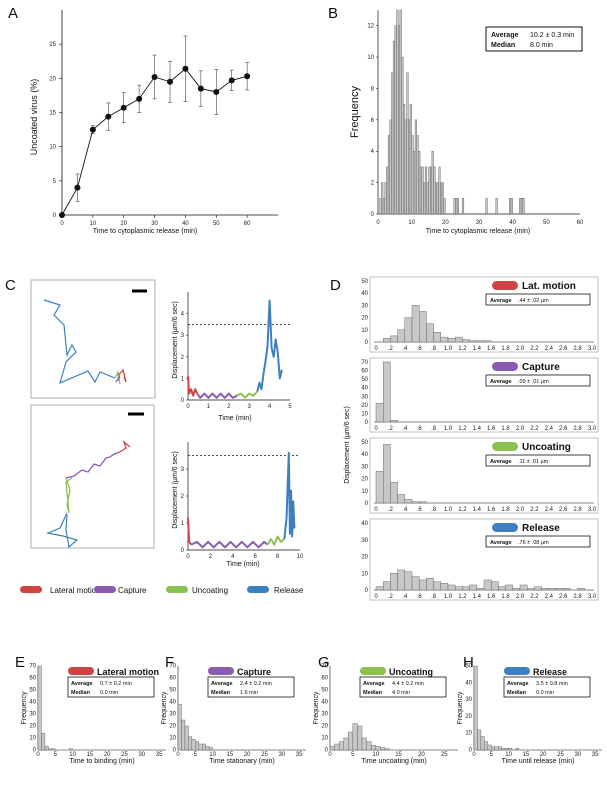 This screenshot has width=607, height=800. I want to click on chart-a-xlabel: Time to cytoplasmic release (min), so click(145, 231).